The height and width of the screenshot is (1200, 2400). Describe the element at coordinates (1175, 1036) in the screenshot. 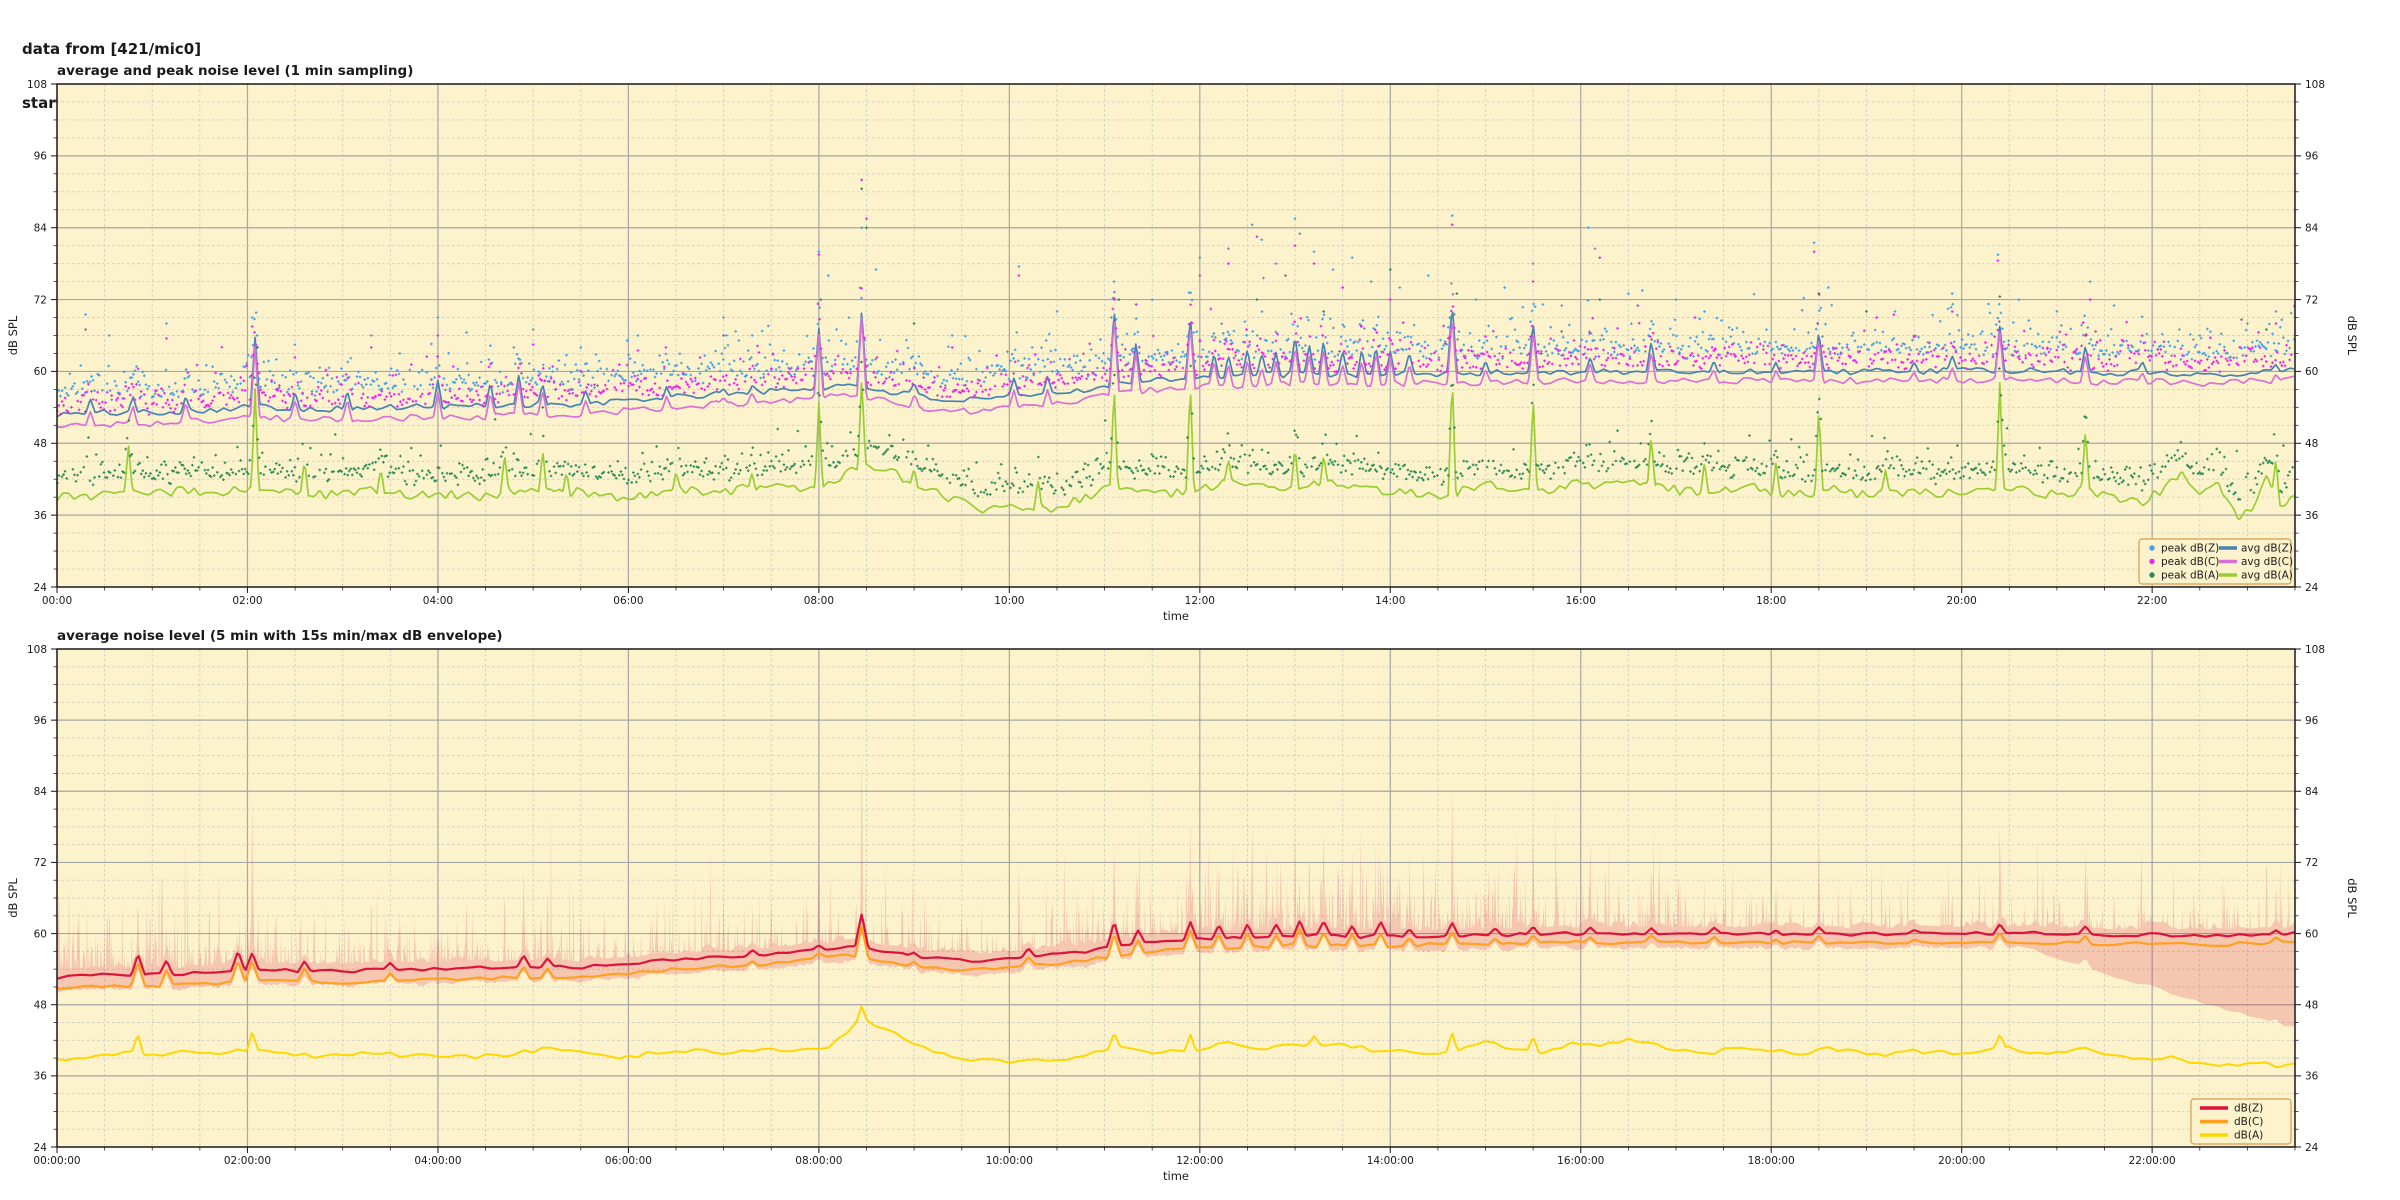

I see `line-db-a-` at that location.